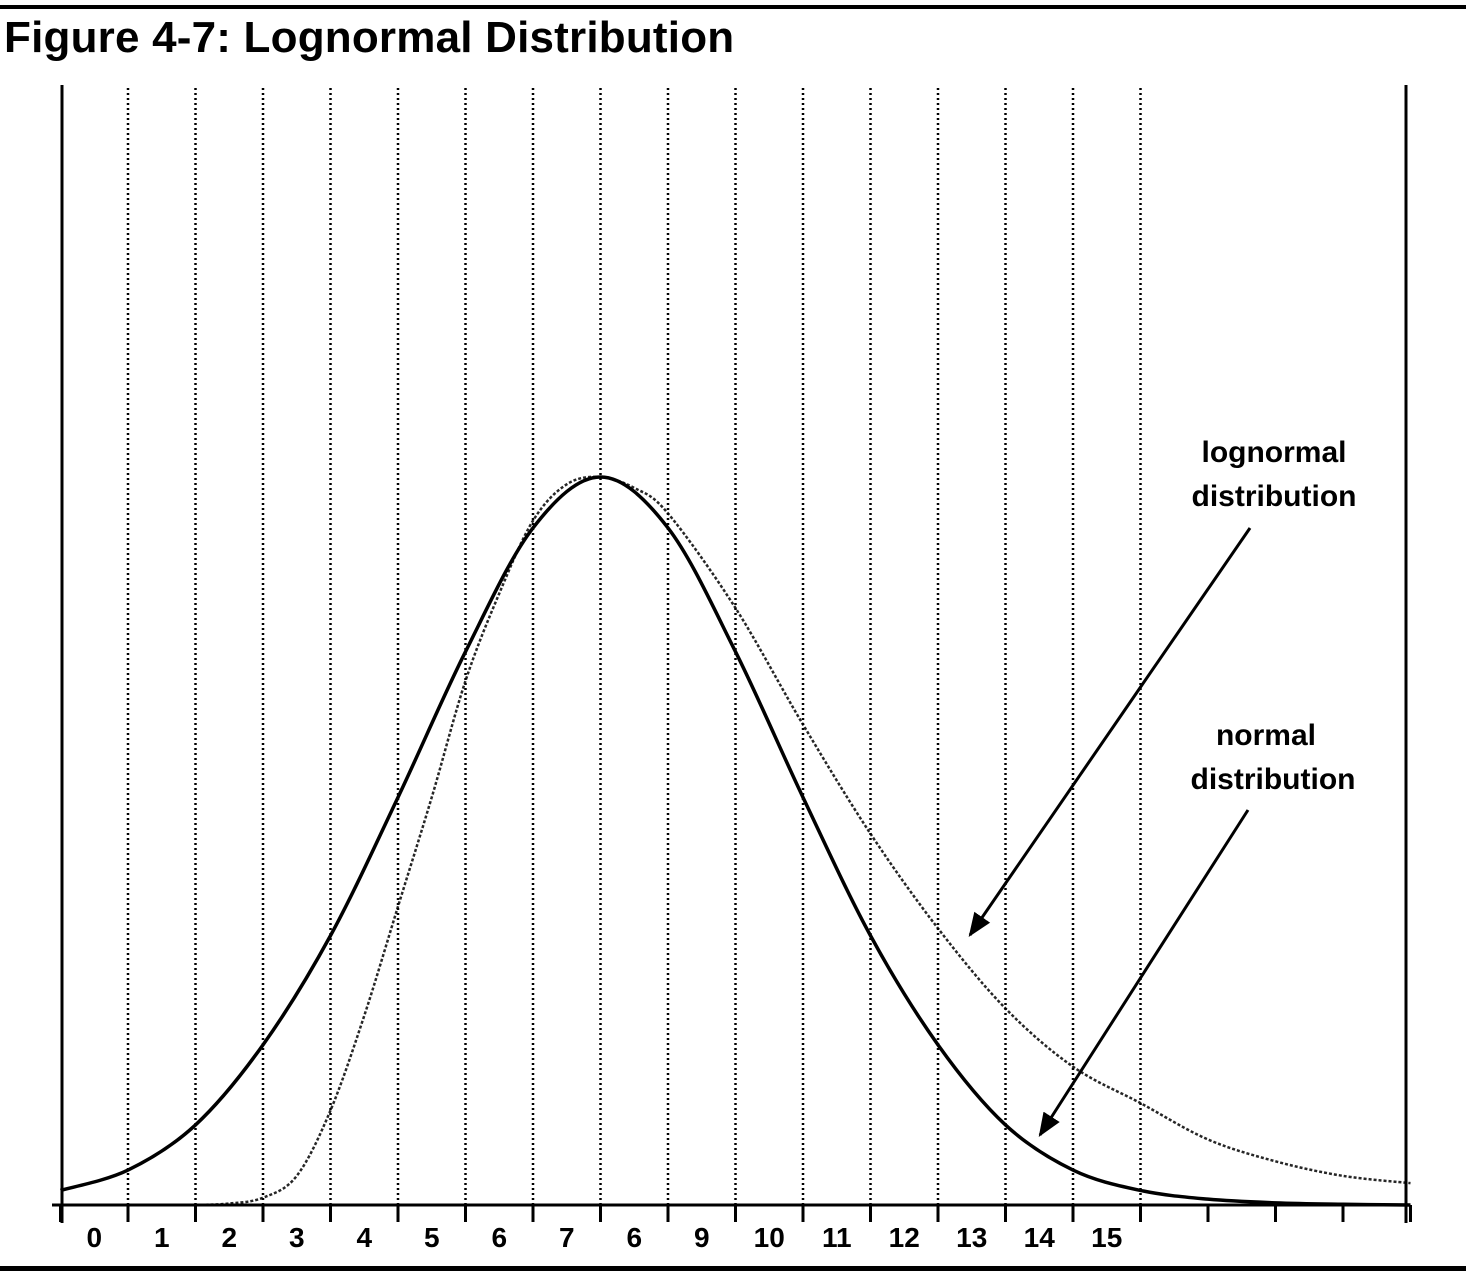 This screenshot has width=1466, height=1284. Describe the element at coordinates (1266, 735) in the screenshot. I see `normal-label-line1: normal` at that location.